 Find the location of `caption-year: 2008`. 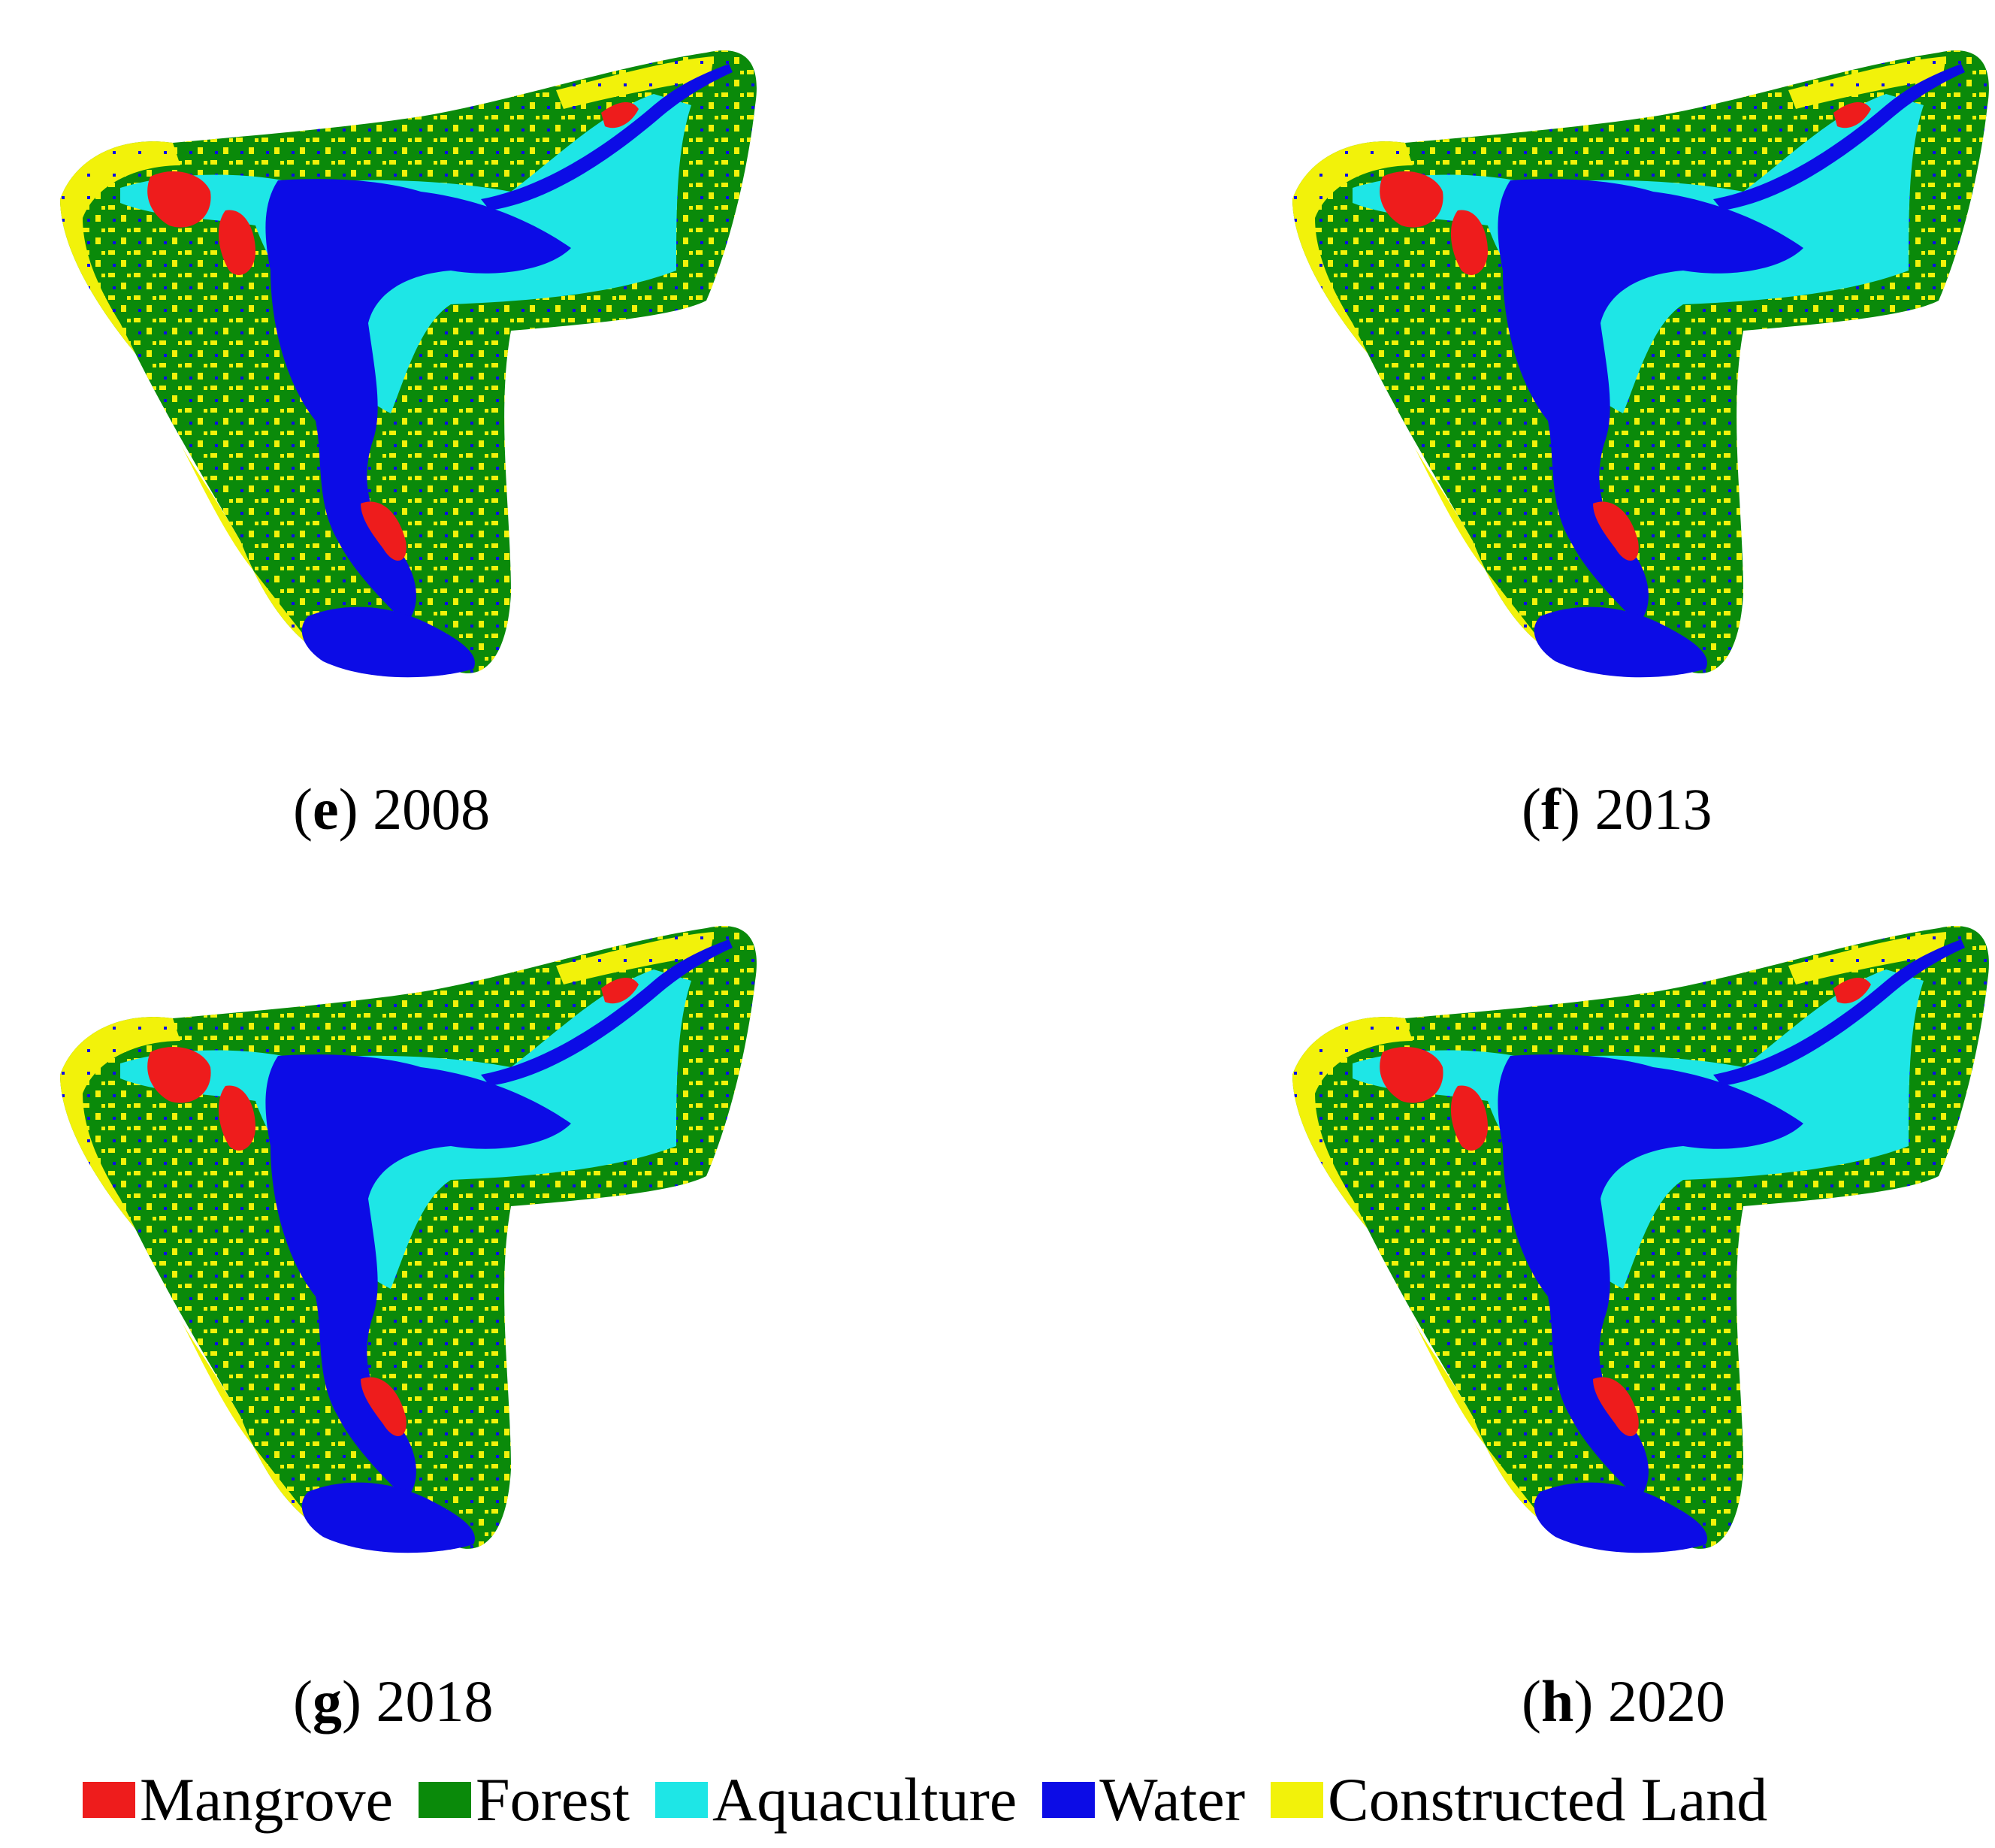

caption-year: 2008 is located at coordinates (432, 809).